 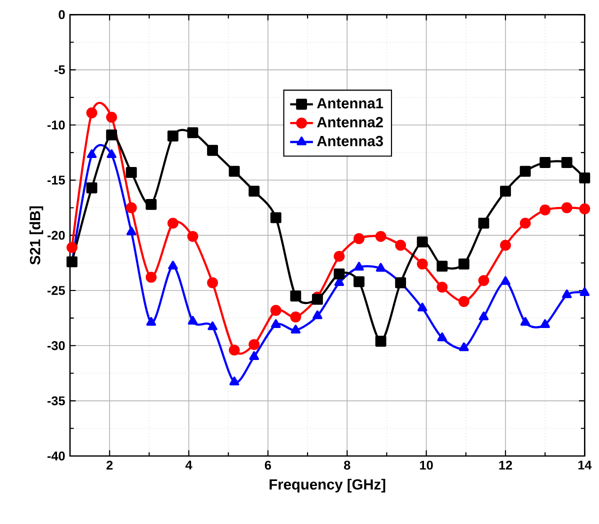 I want to click on x-tick-label: 14, so click(x=585, y=465).